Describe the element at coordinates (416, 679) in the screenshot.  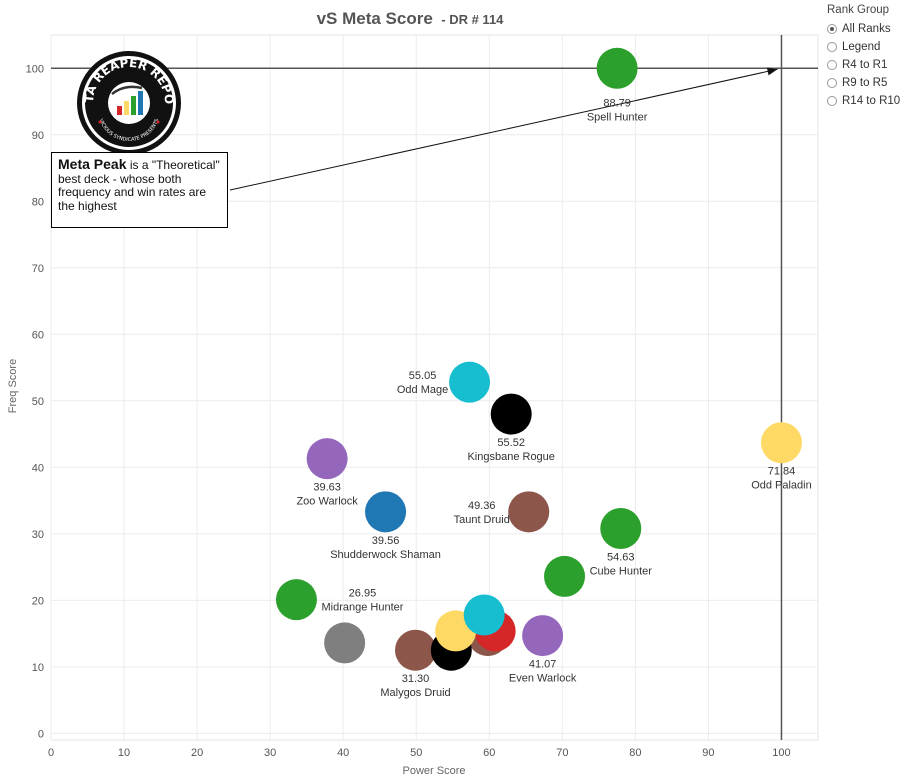
I see `point-score-label: 31.30` at that location.